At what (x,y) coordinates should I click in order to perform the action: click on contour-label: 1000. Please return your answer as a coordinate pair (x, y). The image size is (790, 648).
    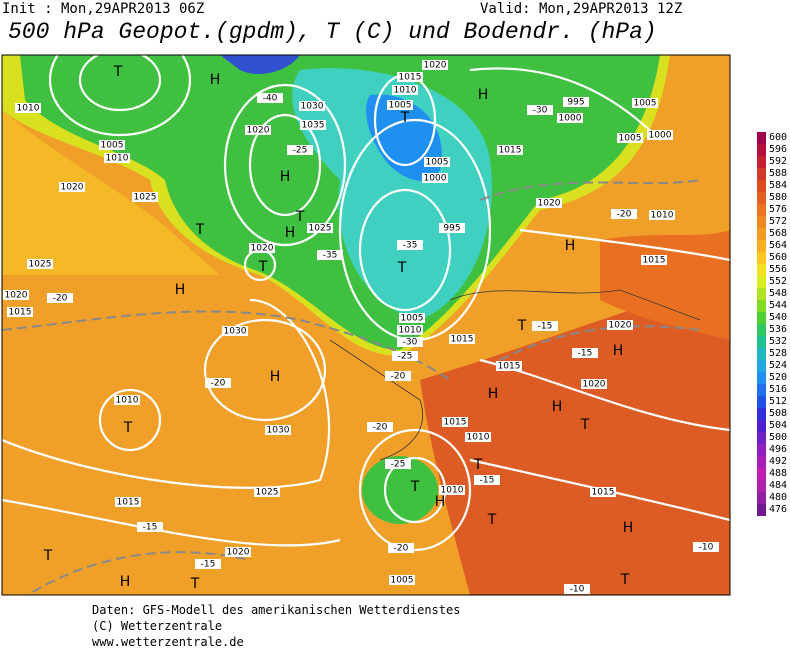
    Looking at the image, I should click on (435, 179).